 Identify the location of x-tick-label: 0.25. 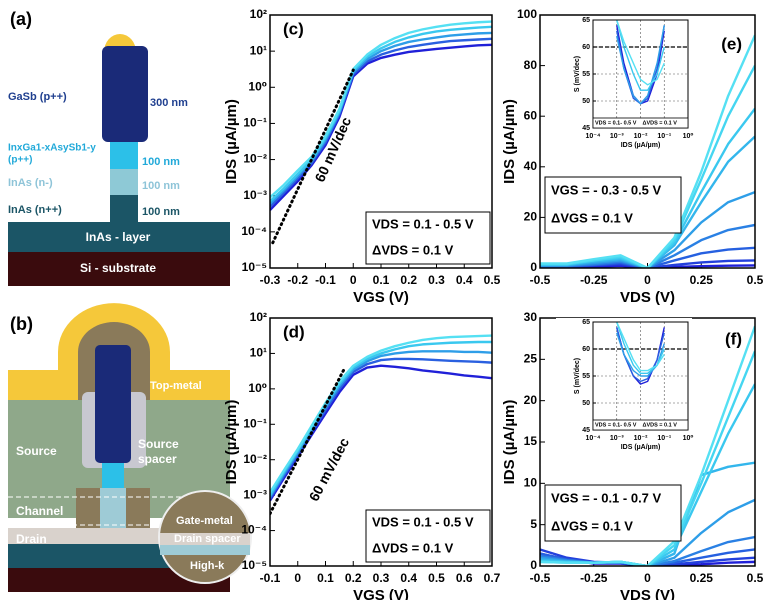
(702, 578).